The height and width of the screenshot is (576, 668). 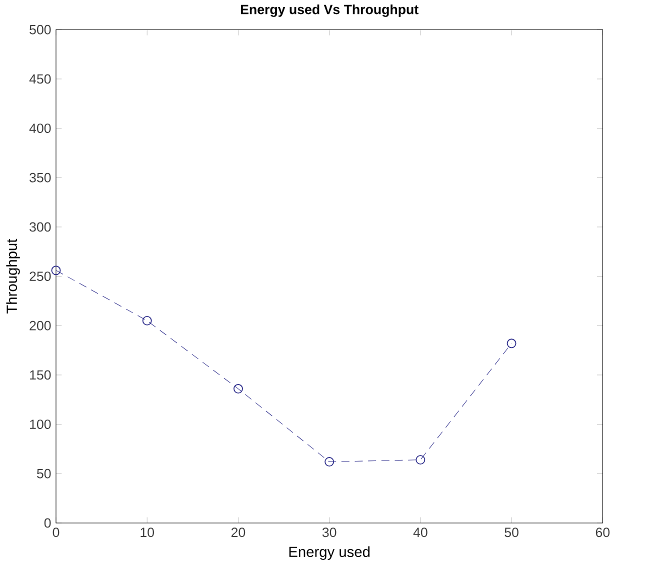 I want to click on x-axis-title: Energy used, so click(x=329, y=553).